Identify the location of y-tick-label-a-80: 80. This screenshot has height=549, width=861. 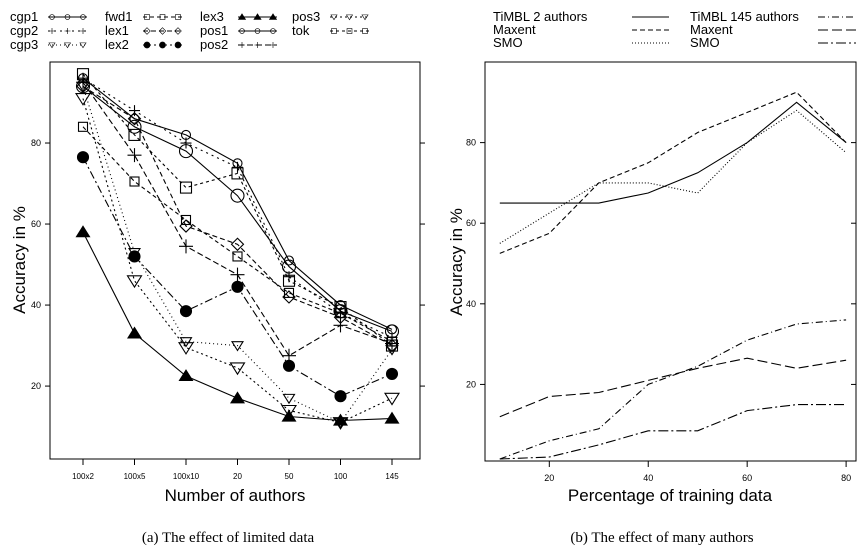
(36, 143).